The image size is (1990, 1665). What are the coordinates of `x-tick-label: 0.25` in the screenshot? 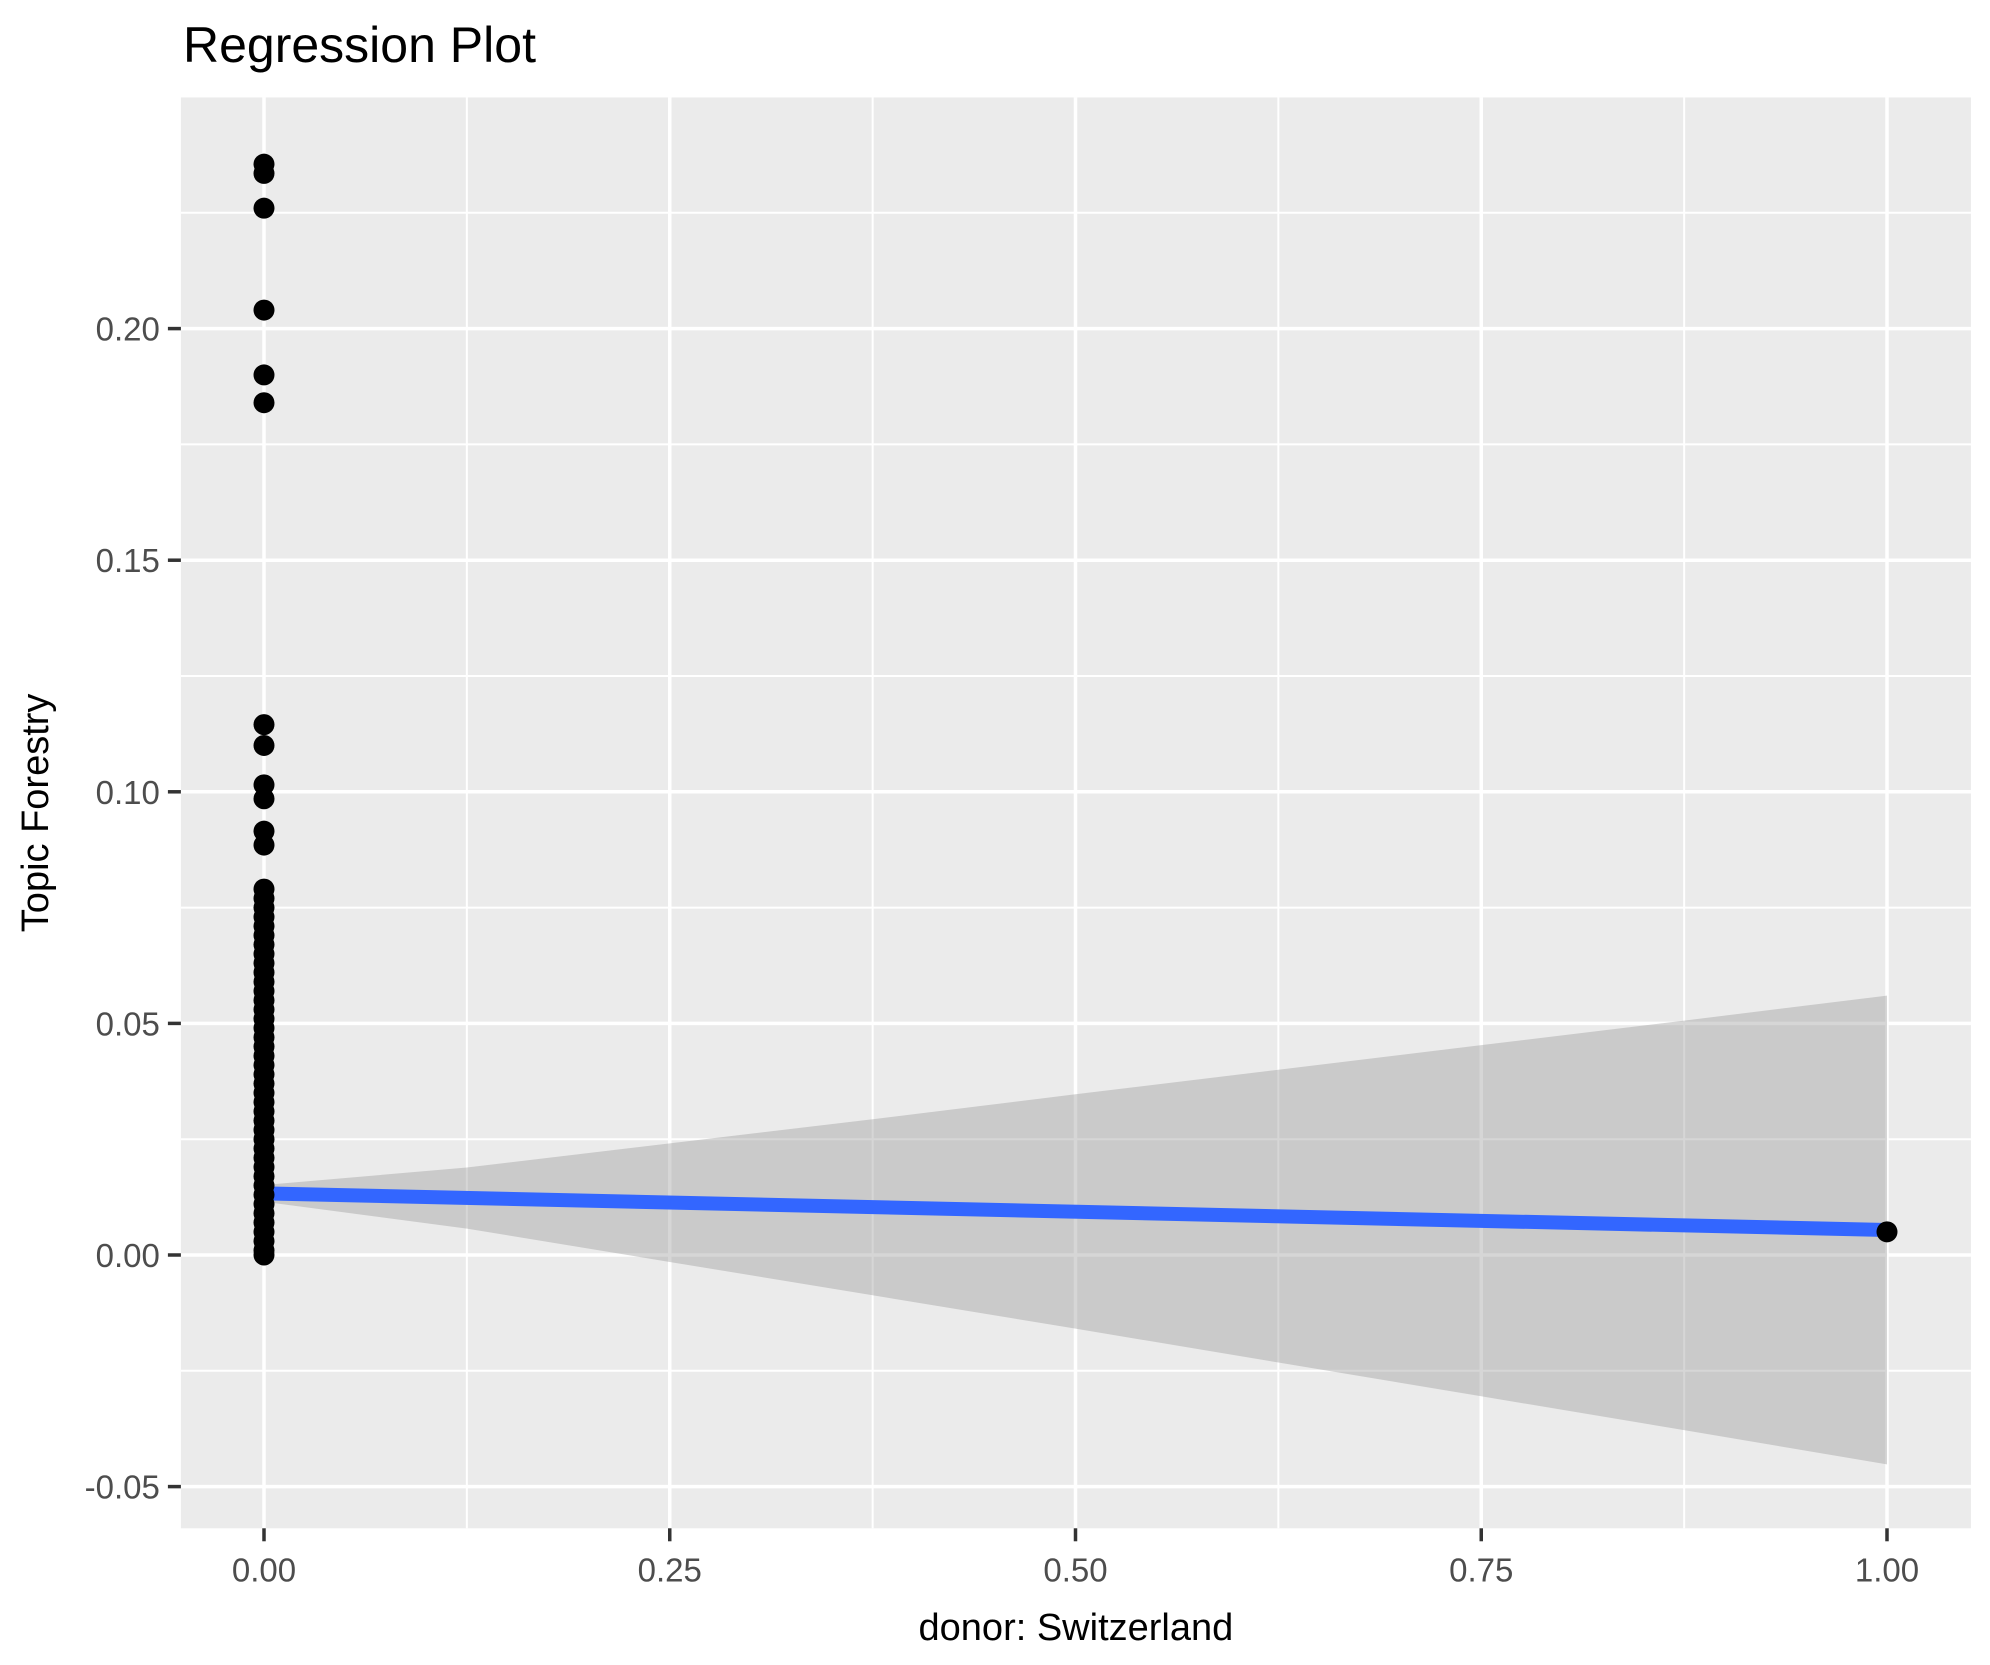 It's located at (670, 1569).